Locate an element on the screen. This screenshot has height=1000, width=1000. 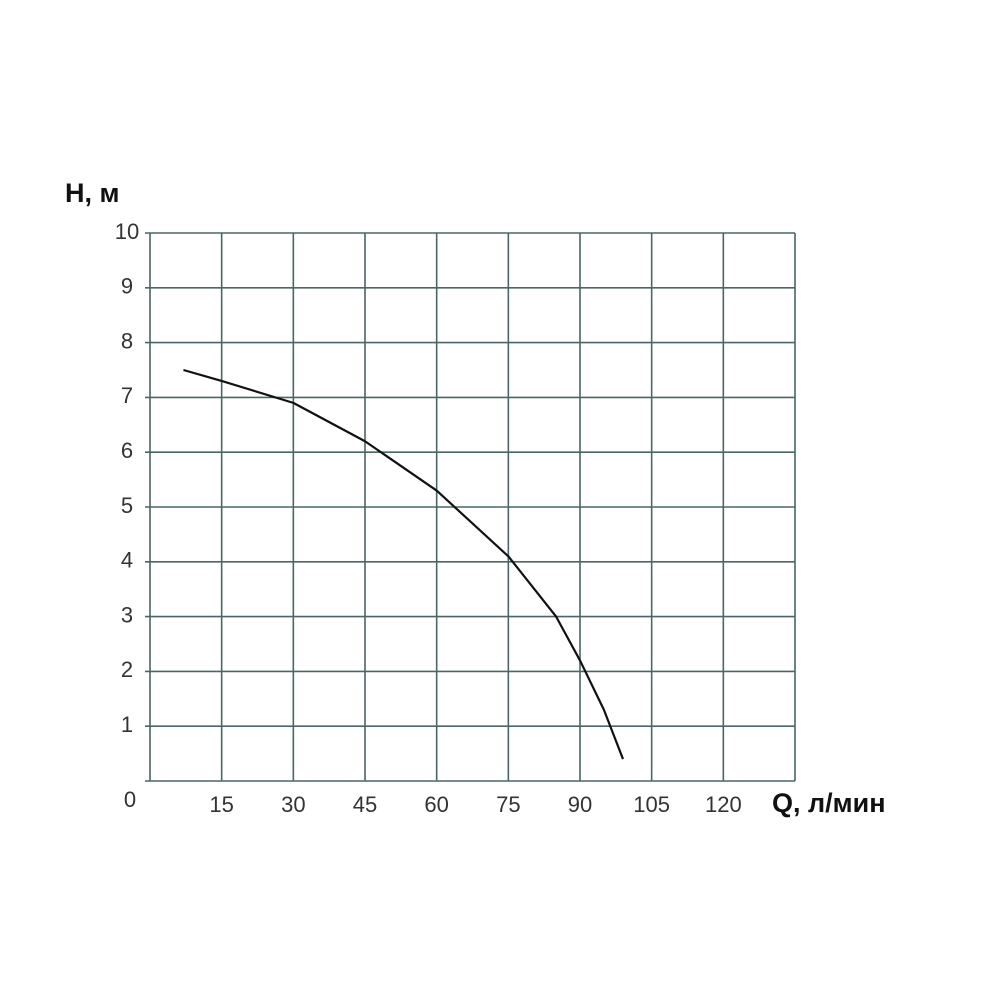
y-tick-label: 8 is located at coordinates (127, 340).